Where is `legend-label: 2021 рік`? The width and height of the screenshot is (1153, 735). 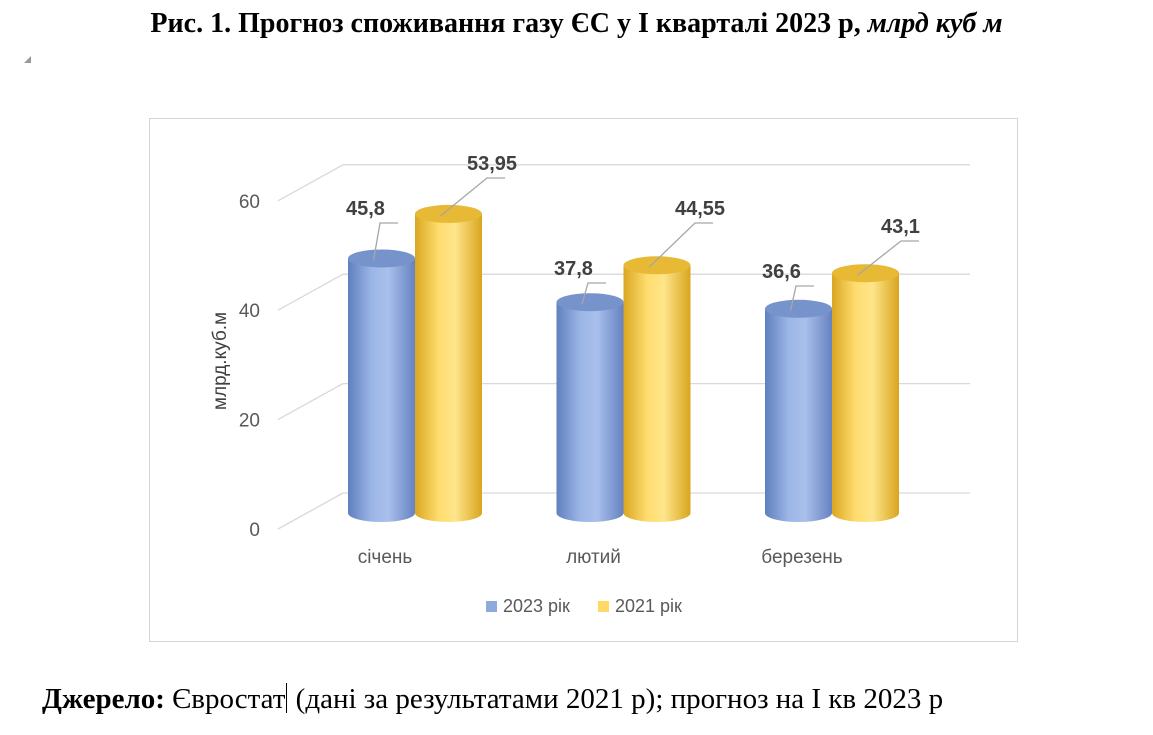
legend-label: 2021 рік is located at coordinates (648, 606).